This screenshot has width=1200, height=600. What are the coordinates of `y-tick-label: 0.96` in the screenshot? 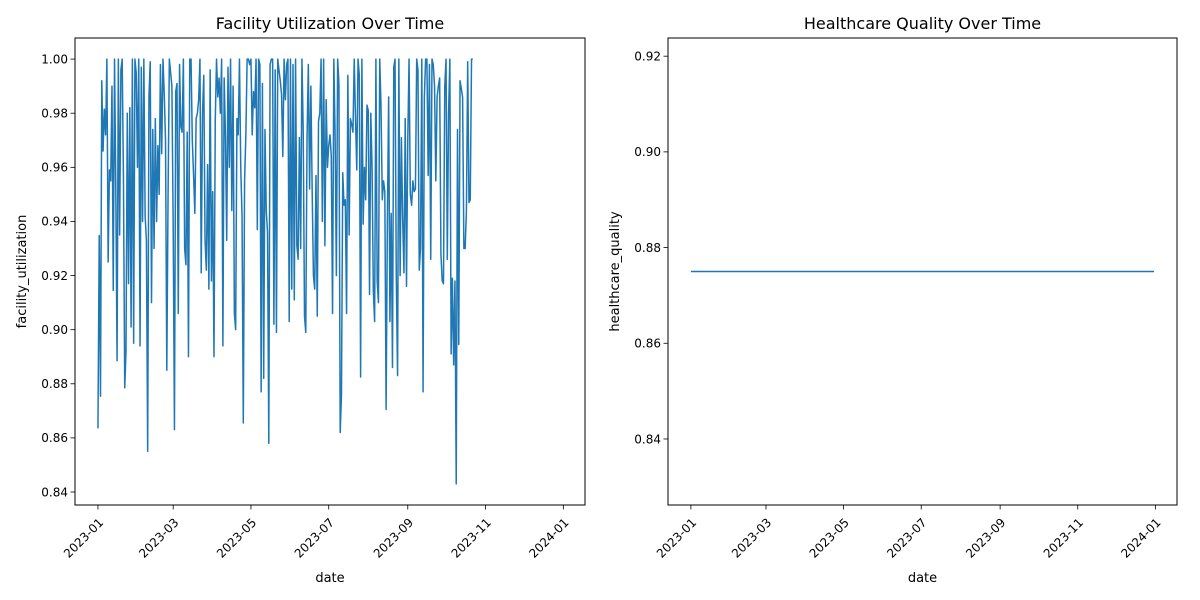 It's located at (54, 168).